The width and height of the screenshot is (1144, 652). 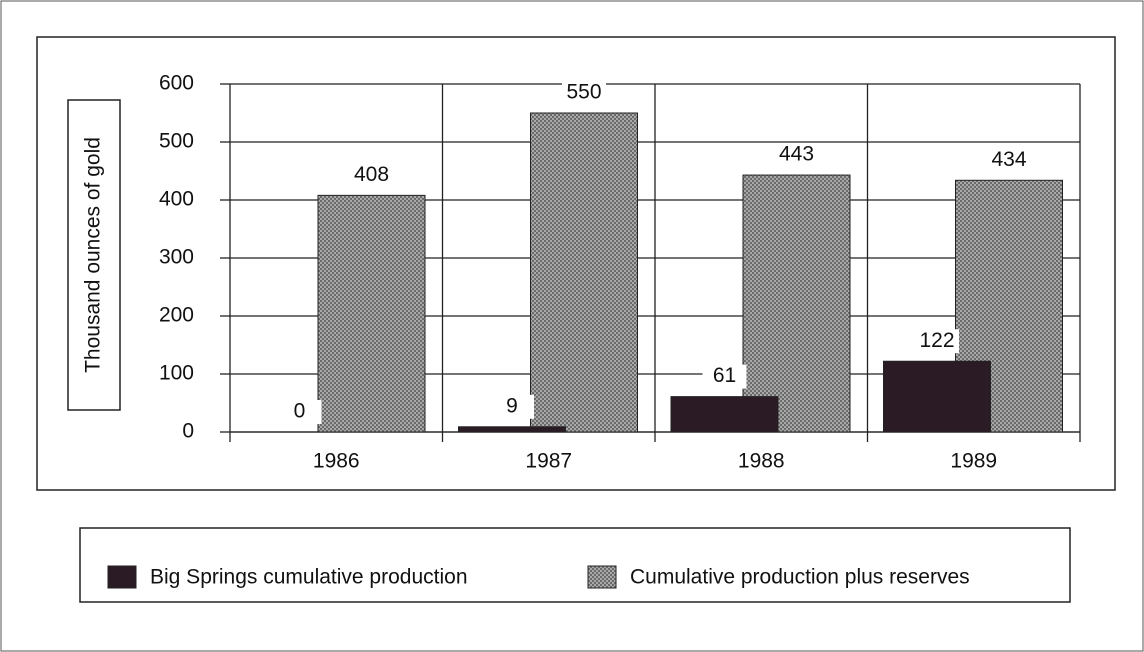 I want to click on value-label: 0, so click(x=300, y=411).